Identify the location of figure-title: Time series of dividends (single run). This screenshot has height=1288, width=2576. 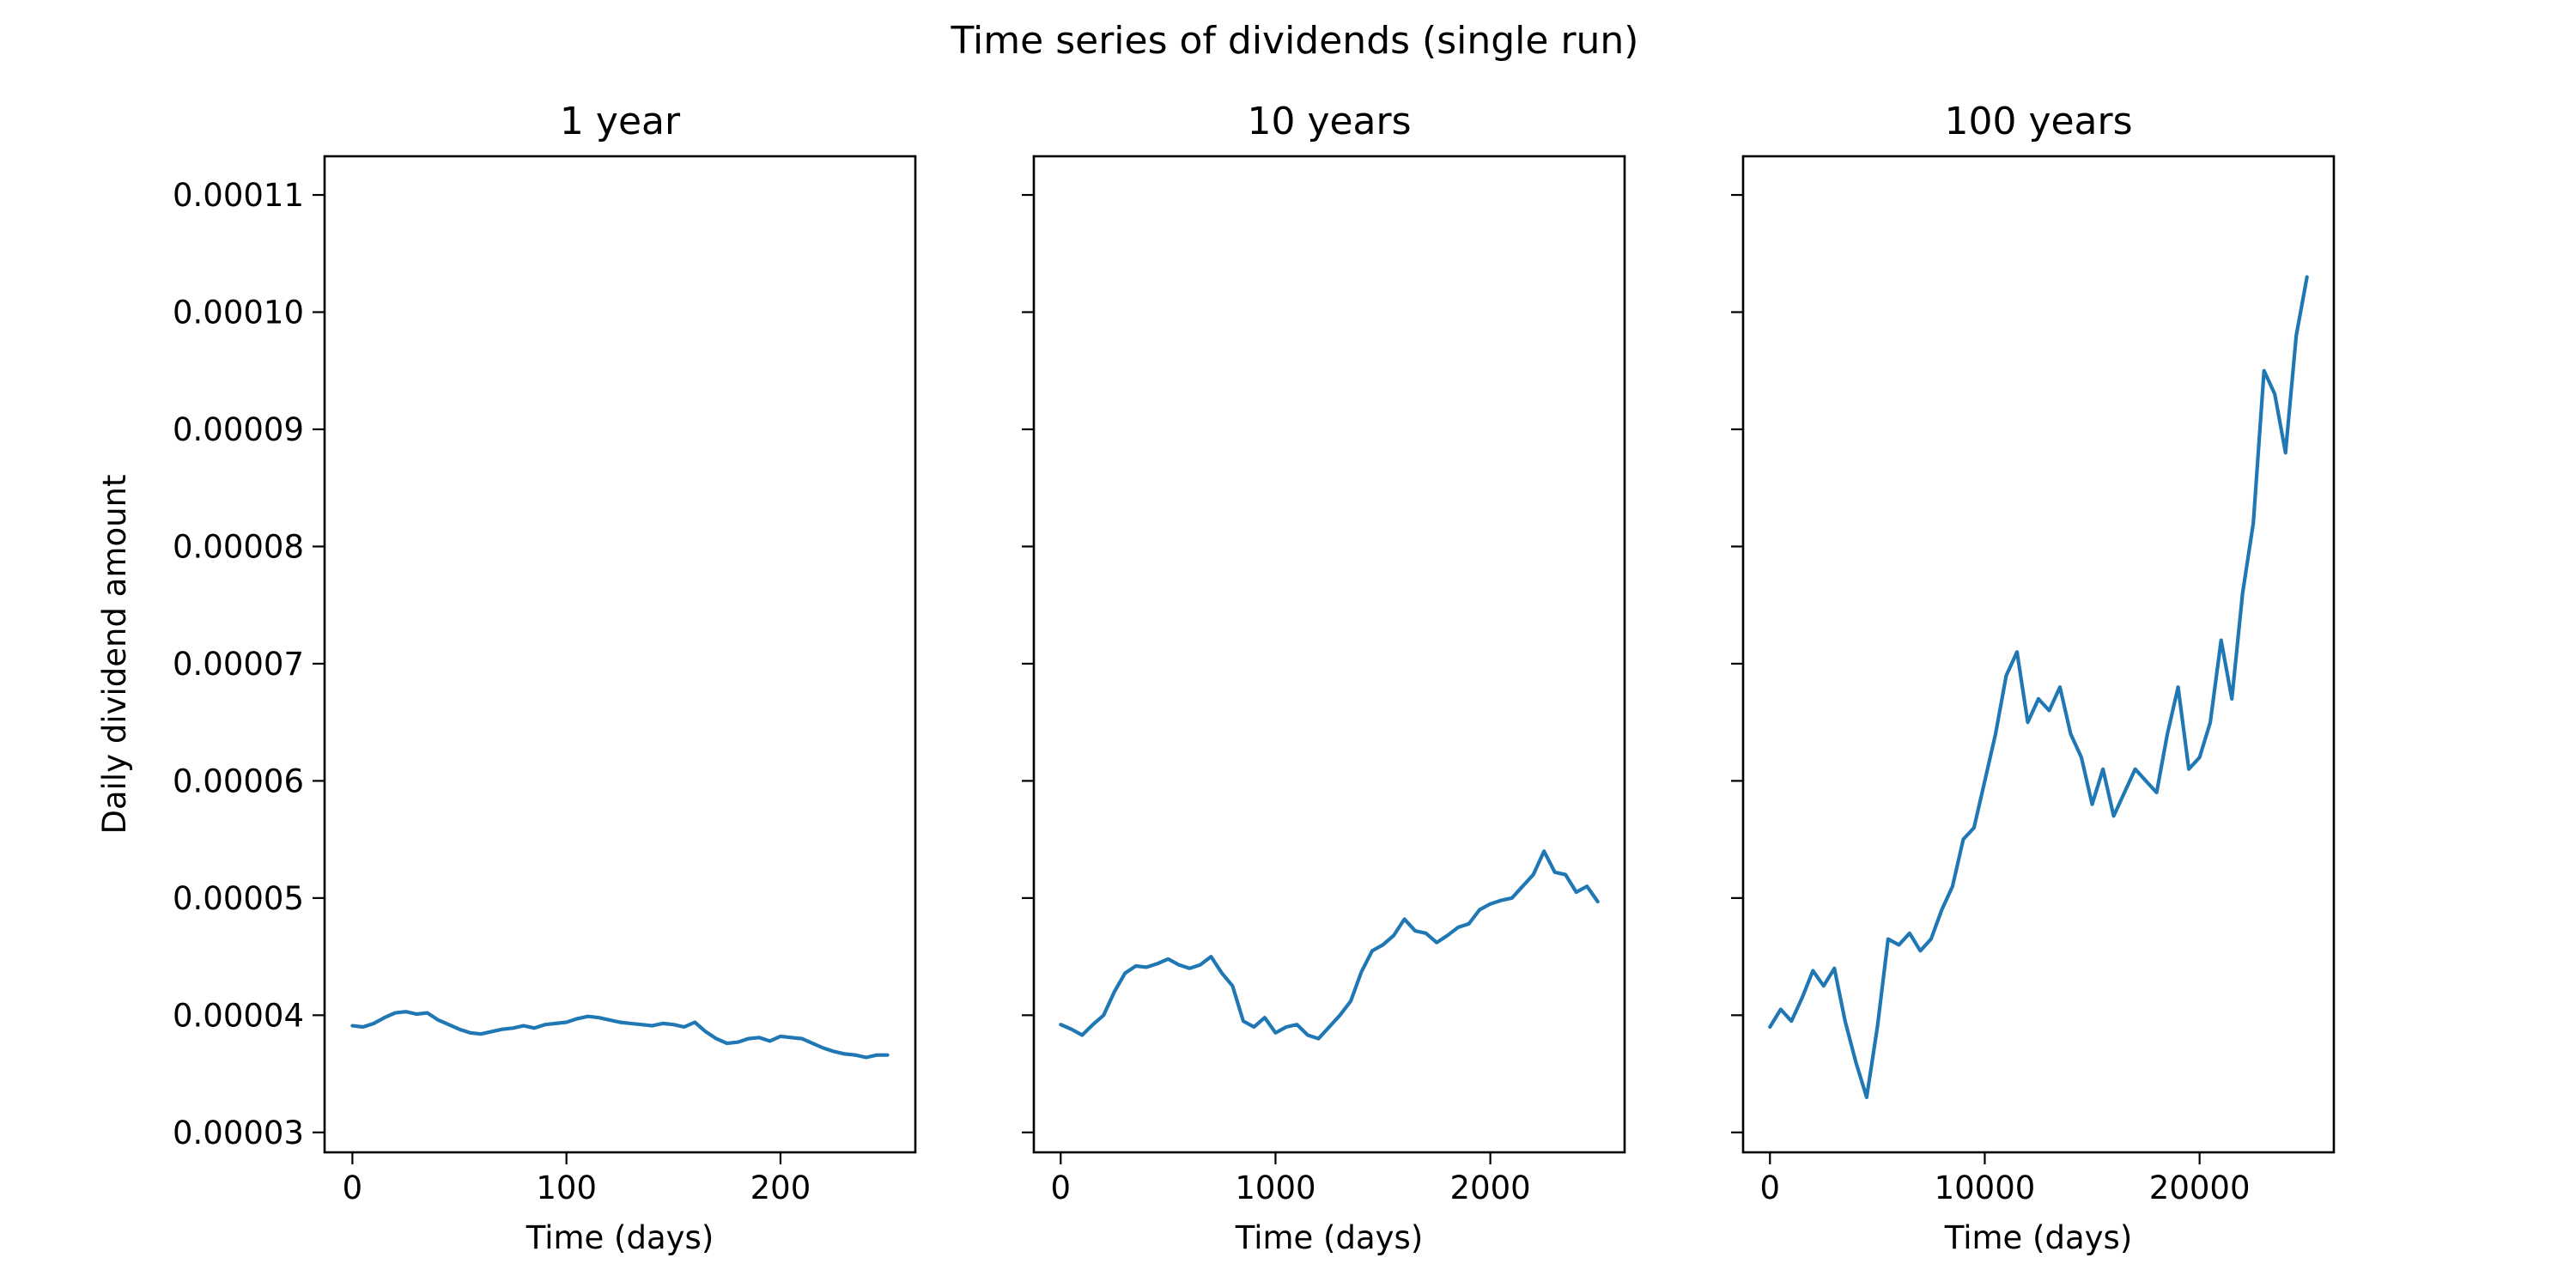
(1295, 41).